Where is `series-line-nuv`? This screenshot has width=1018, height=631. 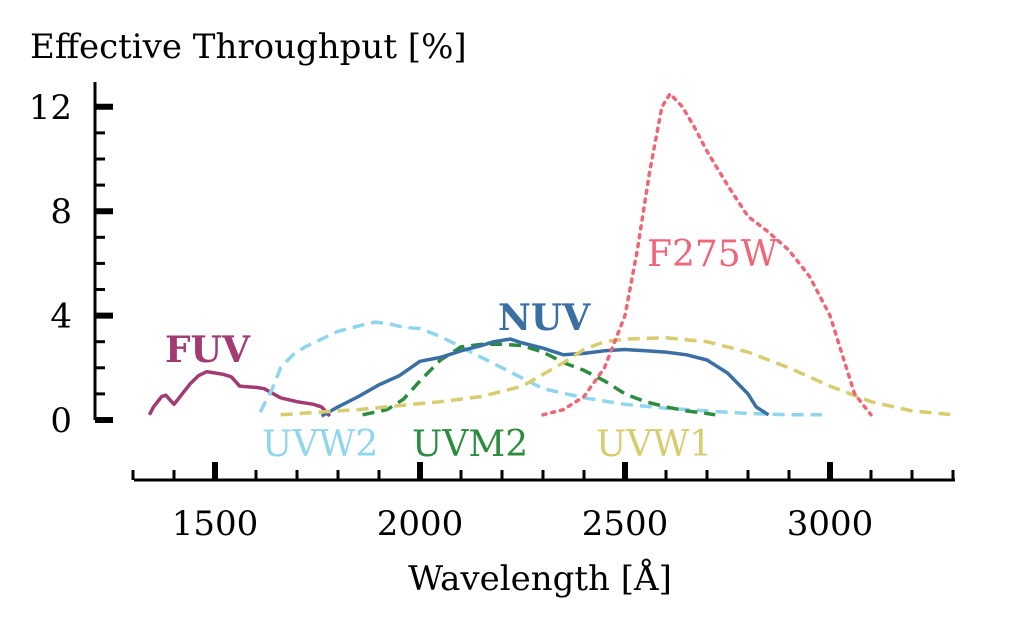 series-line-nuv is located at coordinates (545, 377).